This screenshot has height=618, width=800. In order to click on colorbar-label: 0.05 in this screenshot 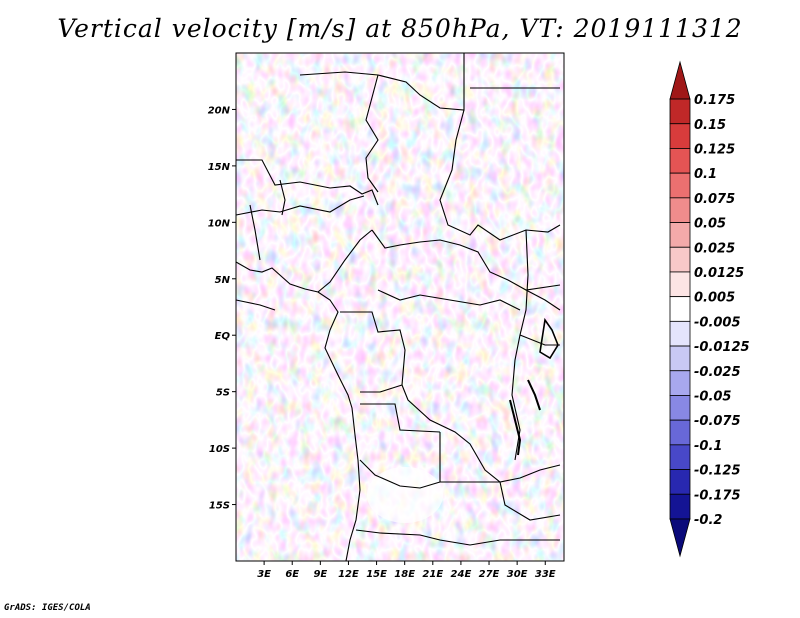, I will do `click(710, 224)`.